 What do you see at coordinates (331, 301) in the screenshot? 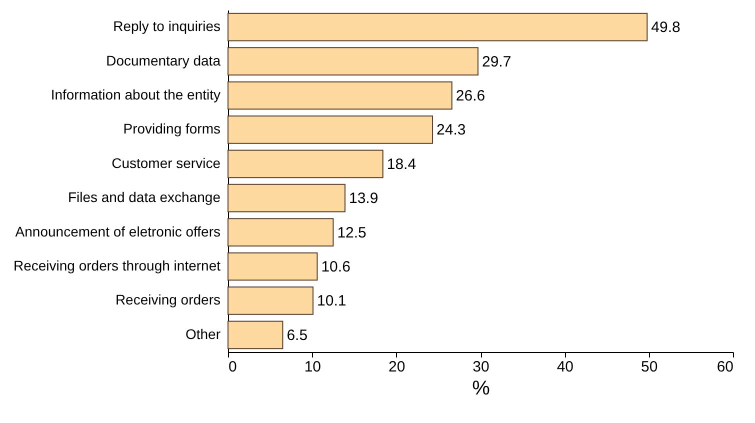
I see `data-label: 10.1` at bounding box center [331, 301].